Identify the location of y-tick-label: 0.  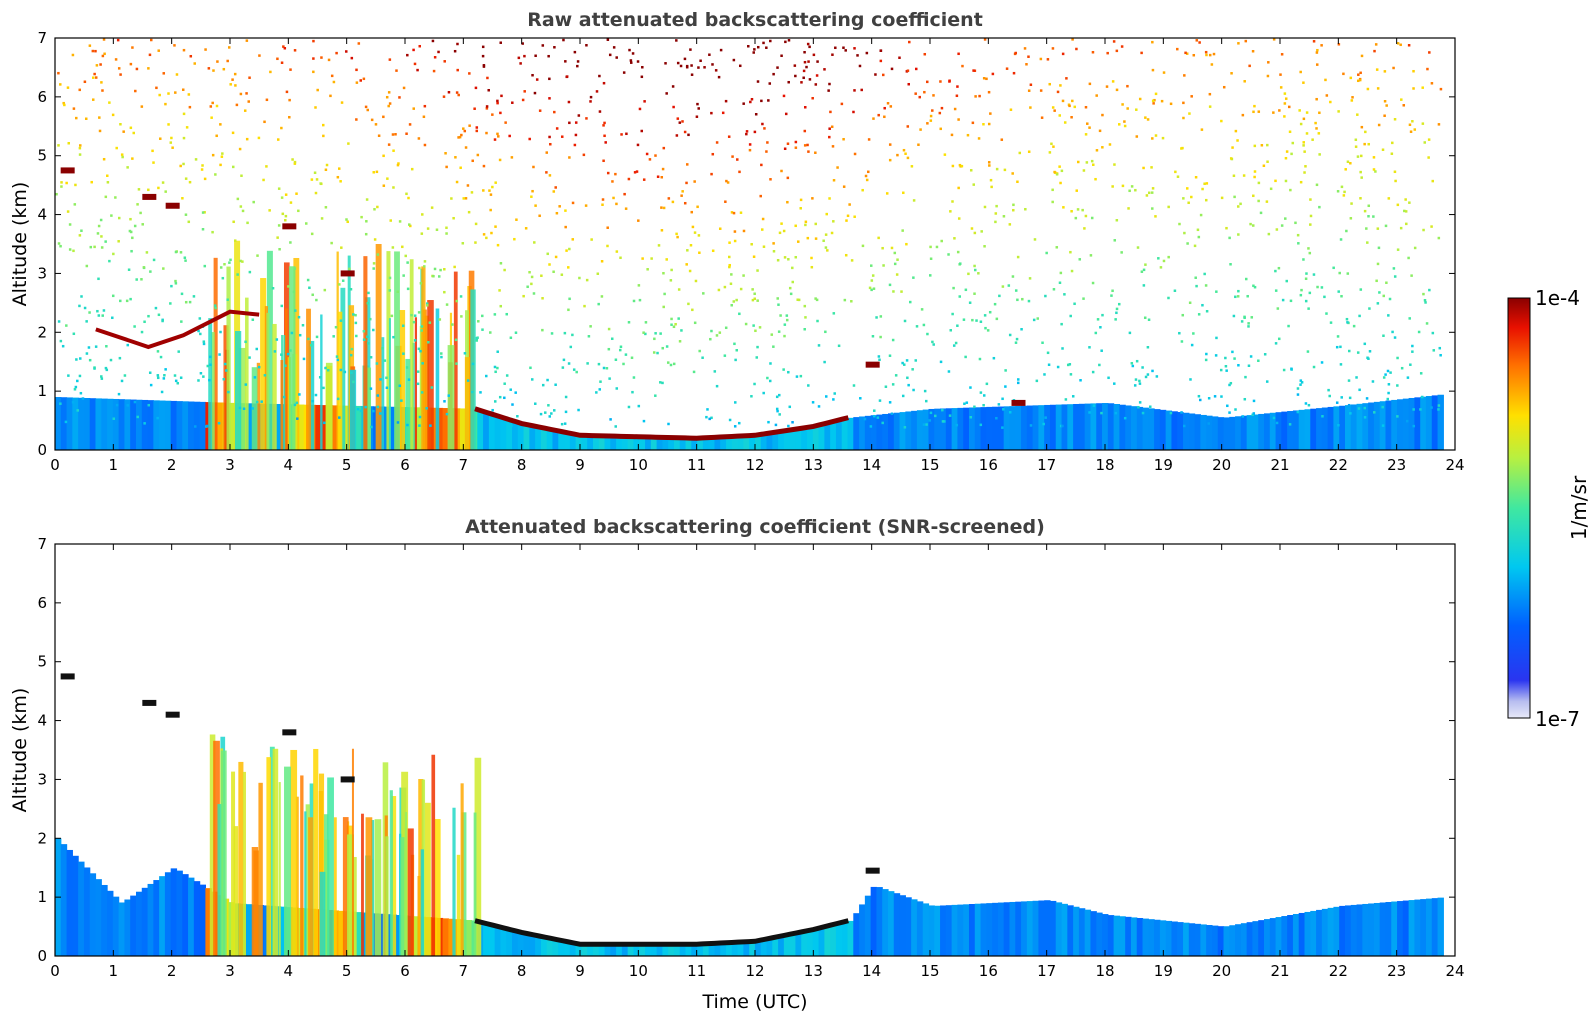
(42, 956).